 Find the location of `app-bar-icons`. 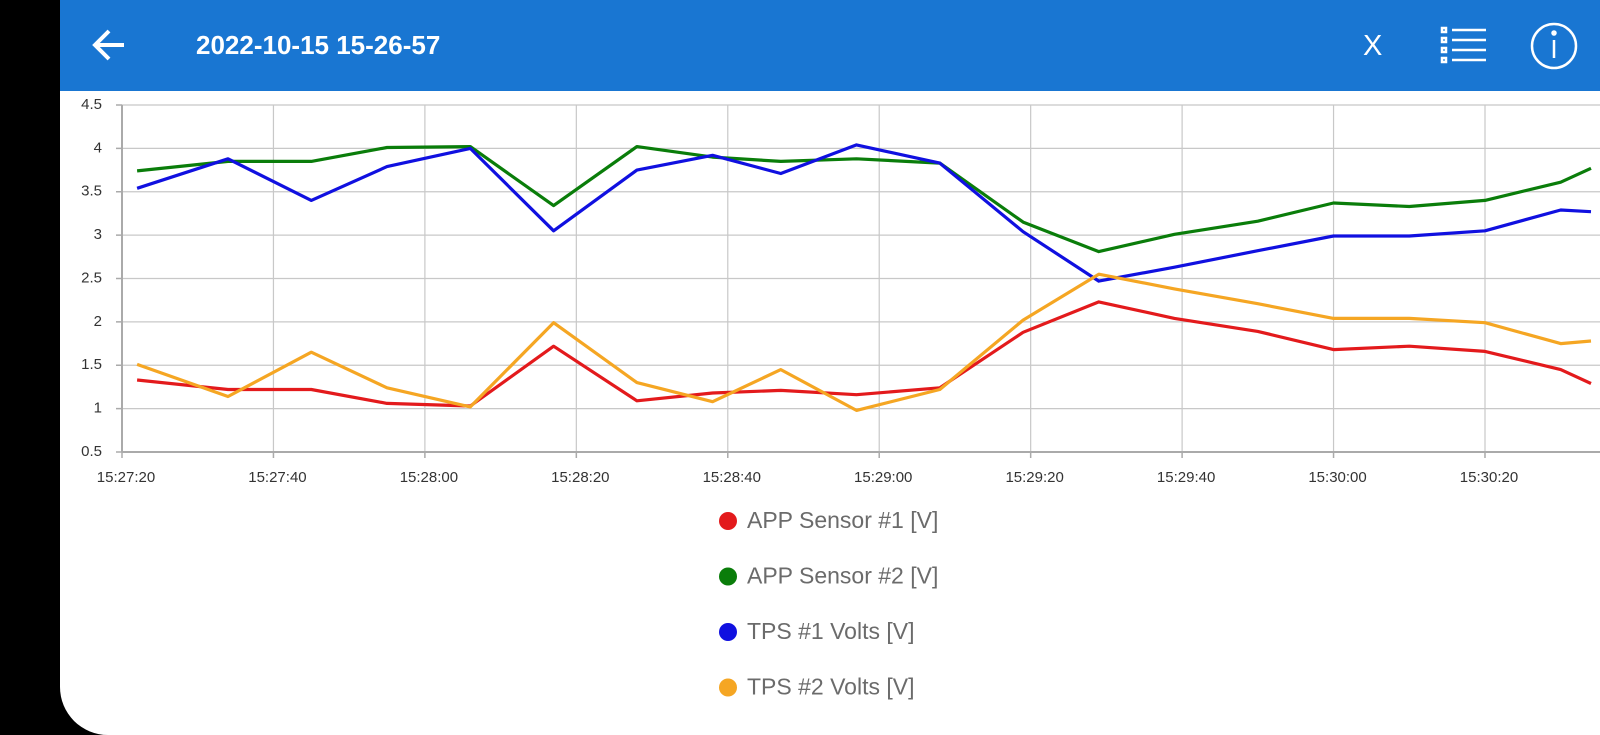

app-bar-icons is located at coordinates (835, 46).